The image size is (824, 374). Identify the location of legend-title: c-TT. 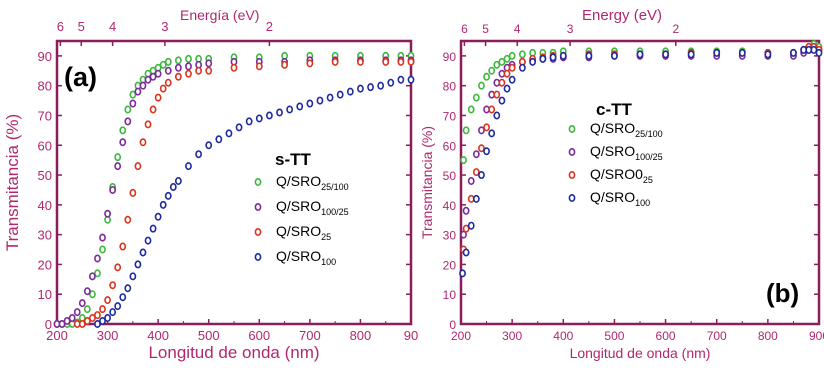
(614, 109).